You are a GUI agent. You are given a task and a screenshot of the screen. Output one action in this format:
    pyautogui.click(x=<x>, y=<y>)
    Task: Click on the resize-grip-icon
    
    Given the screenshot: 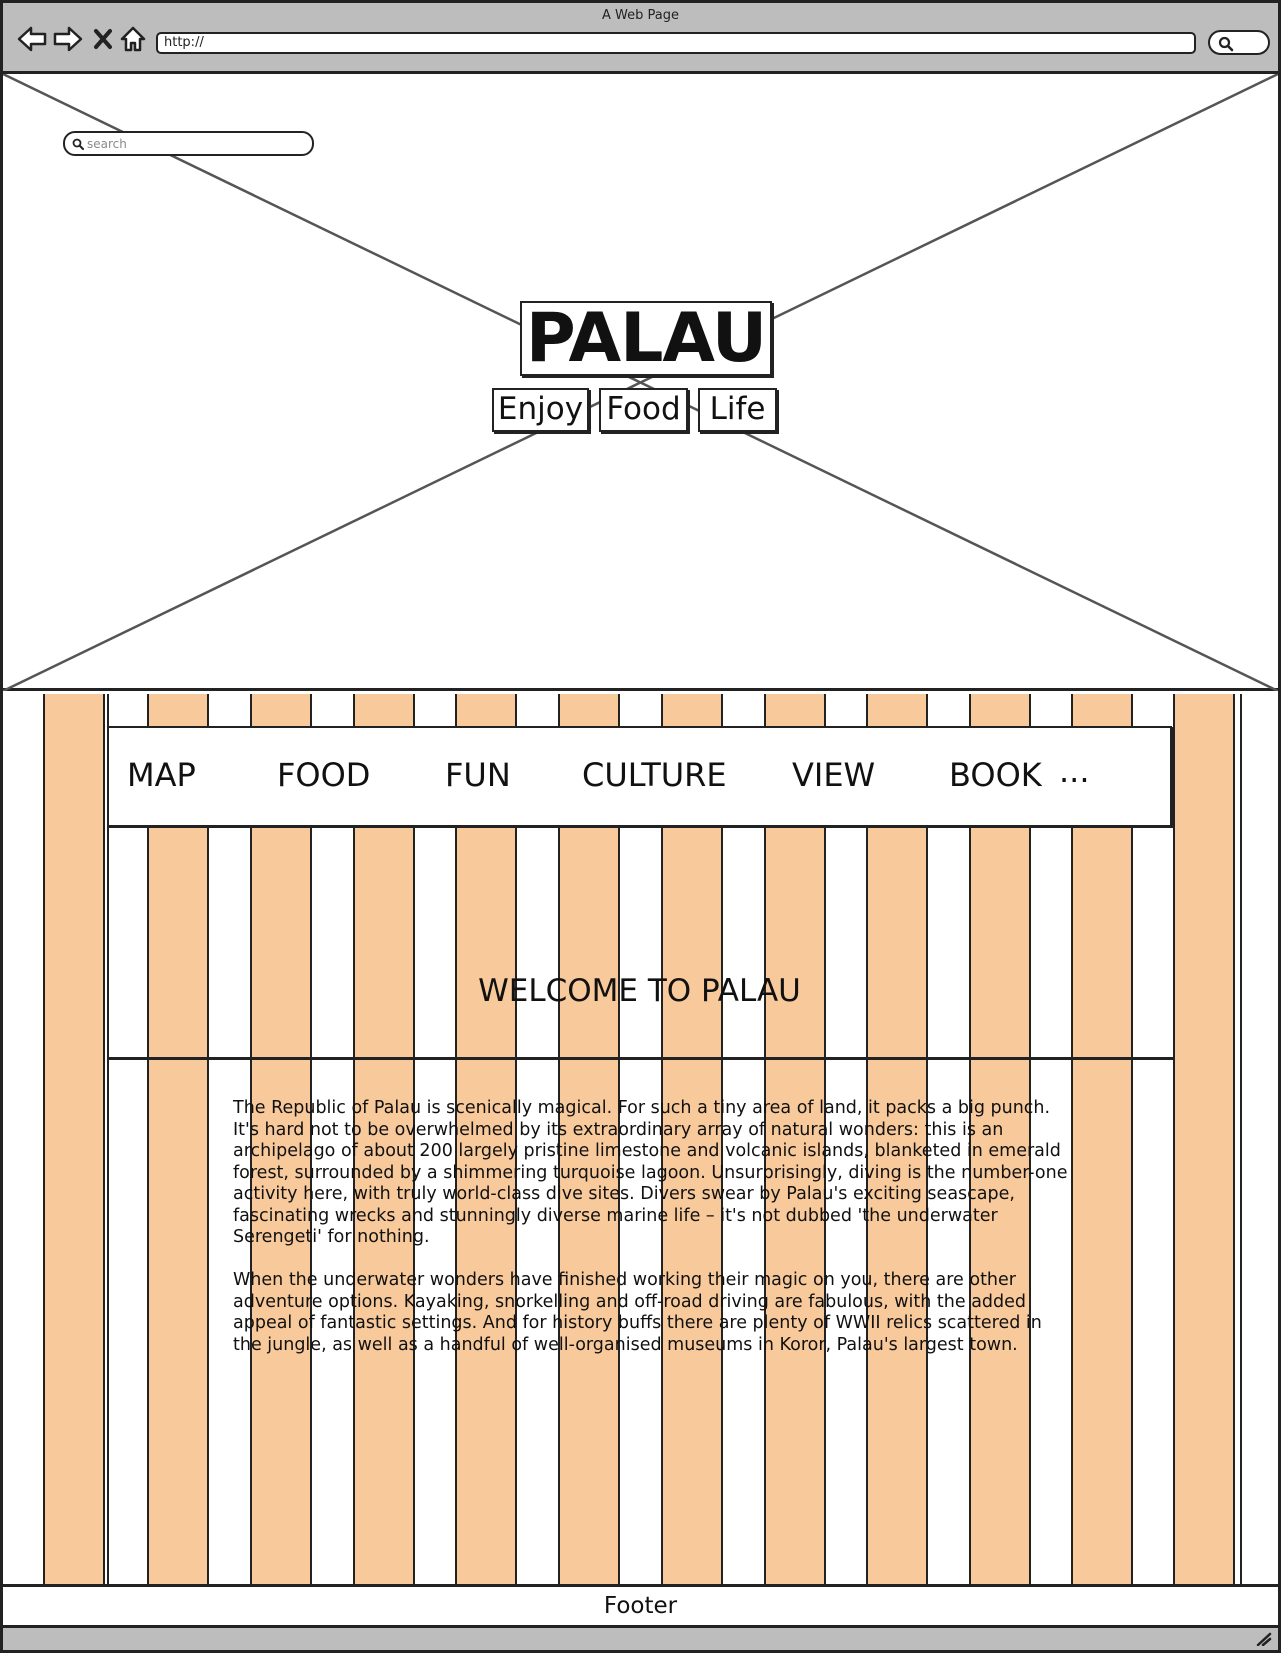 What is the action you would take?
    pyautogui.click(x=1264, y=1639)
    